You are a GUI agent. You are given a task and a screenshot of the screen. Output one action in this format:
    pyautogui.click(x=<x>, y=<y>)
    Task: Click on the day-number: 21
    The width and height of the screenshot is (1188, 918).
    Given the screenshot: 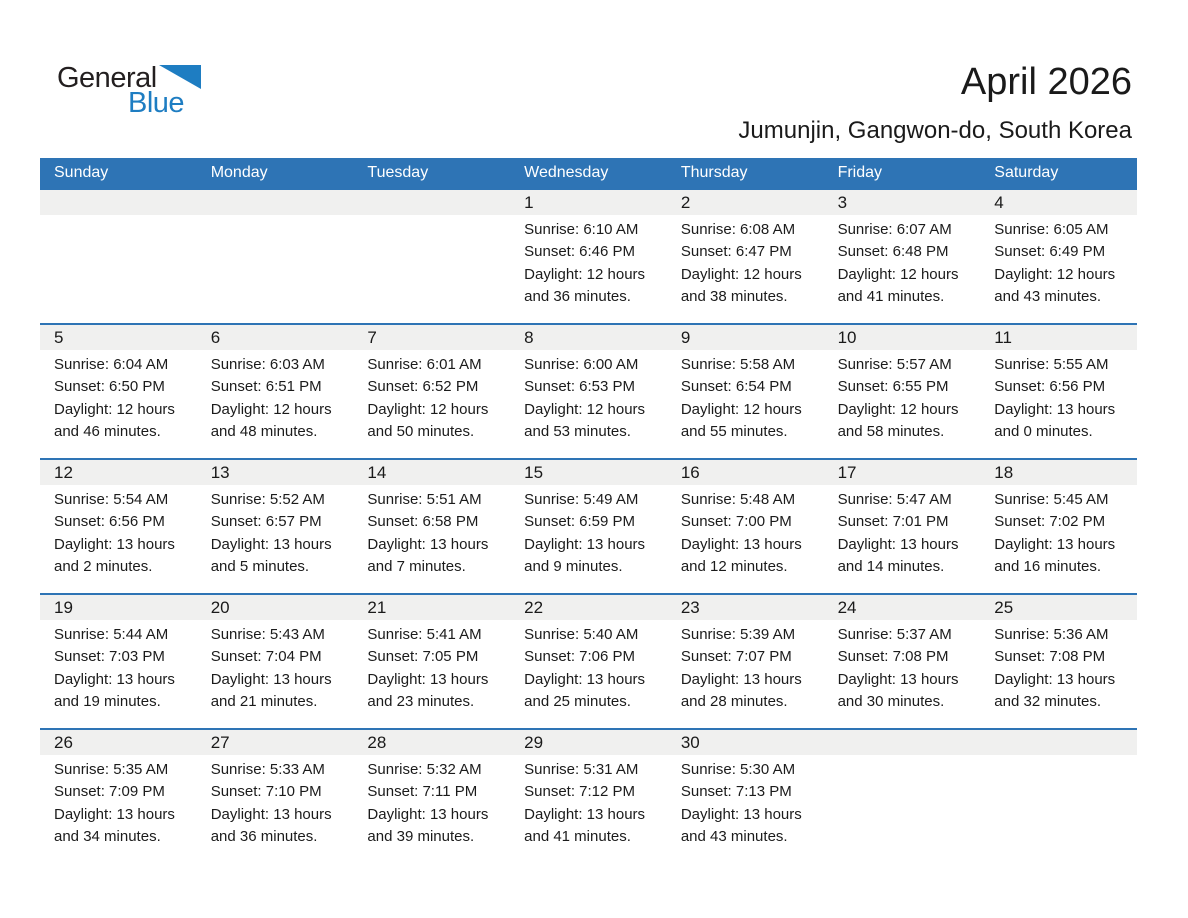 What is the action you would take?
    pyautogui.click(x=377, y=607)
    